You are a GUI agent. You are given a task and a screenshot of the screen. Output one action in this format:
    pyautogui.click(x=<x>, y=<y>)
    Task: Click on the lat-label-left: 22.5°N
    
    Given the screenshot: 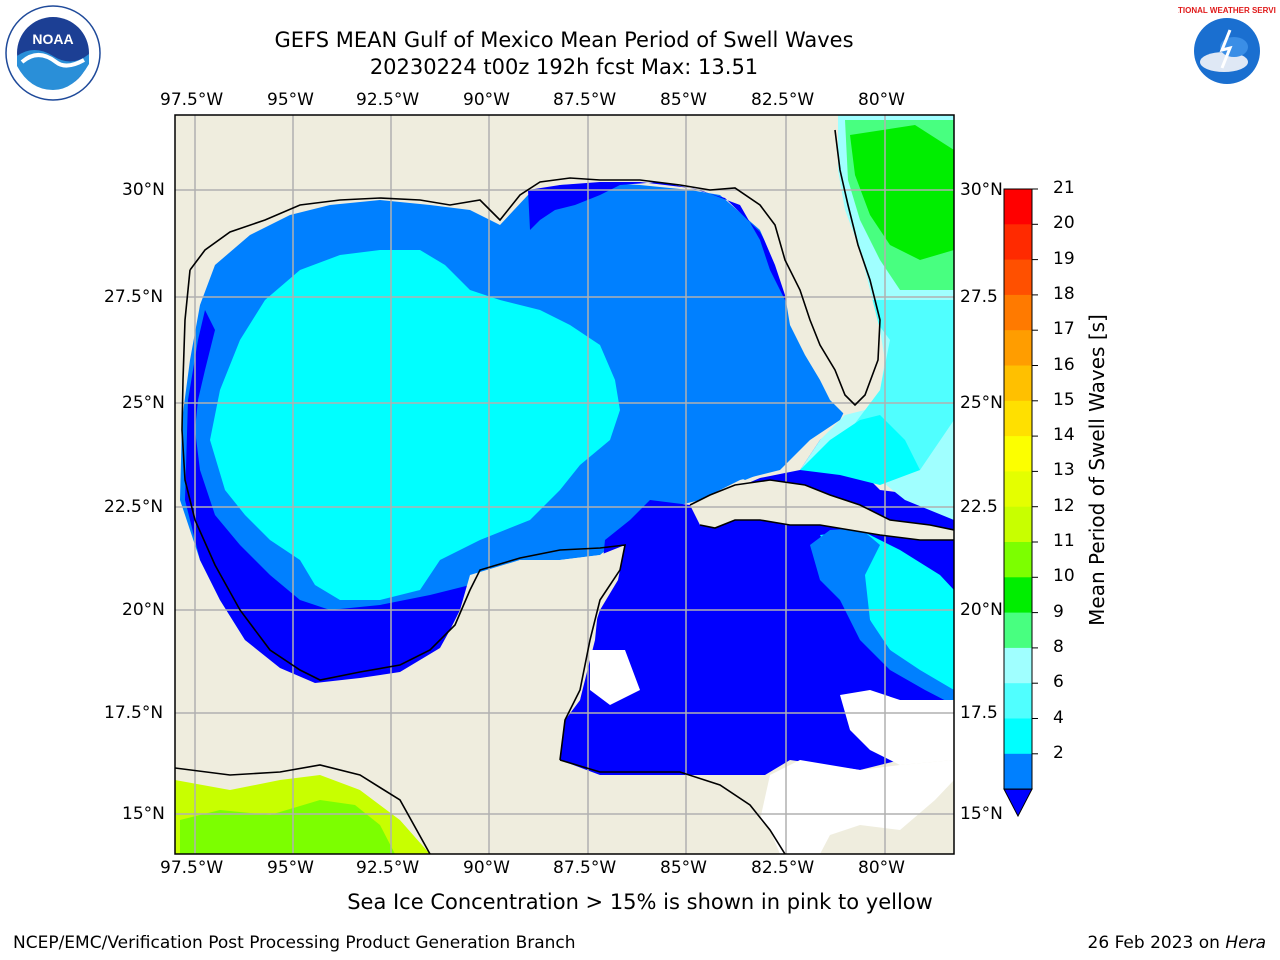 What is the action you would take?
    pyautogui.click(x=134, y=507)
    